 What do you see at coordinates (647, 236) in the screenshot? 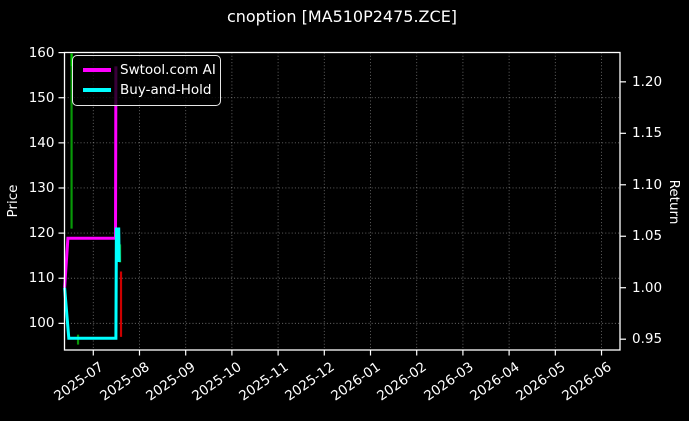
I see `return-tick-label: 1.05` at bounding box center [647, 236].